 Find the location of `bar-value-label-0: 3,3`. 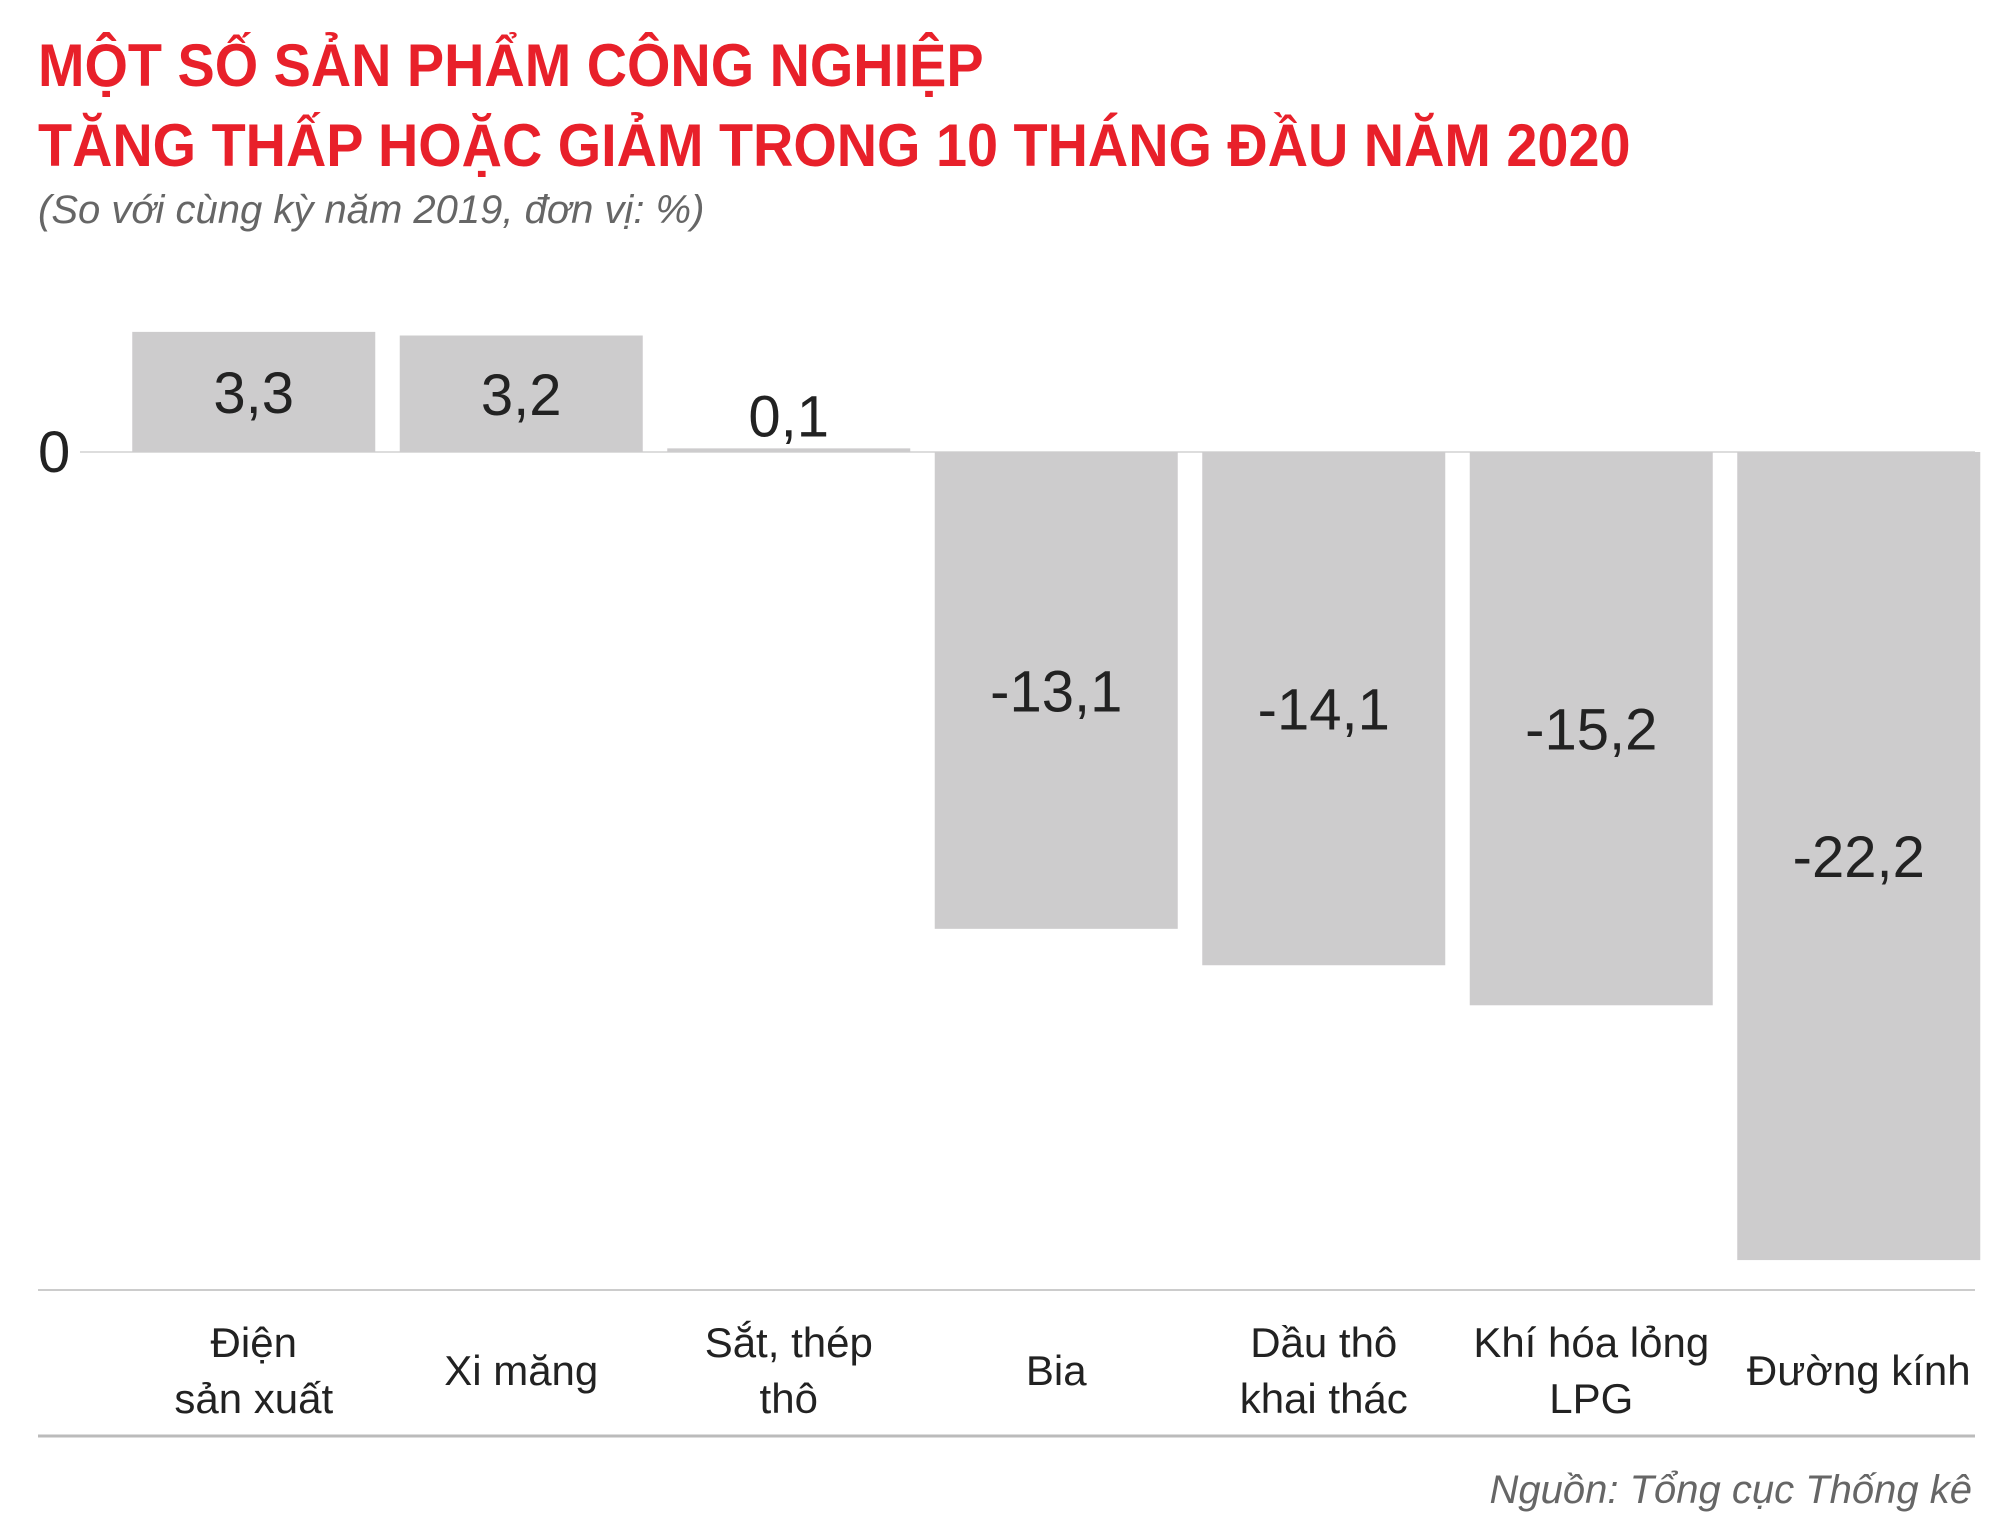

bar-value-label-0: 3,3 is located at coordinates (253, 393).